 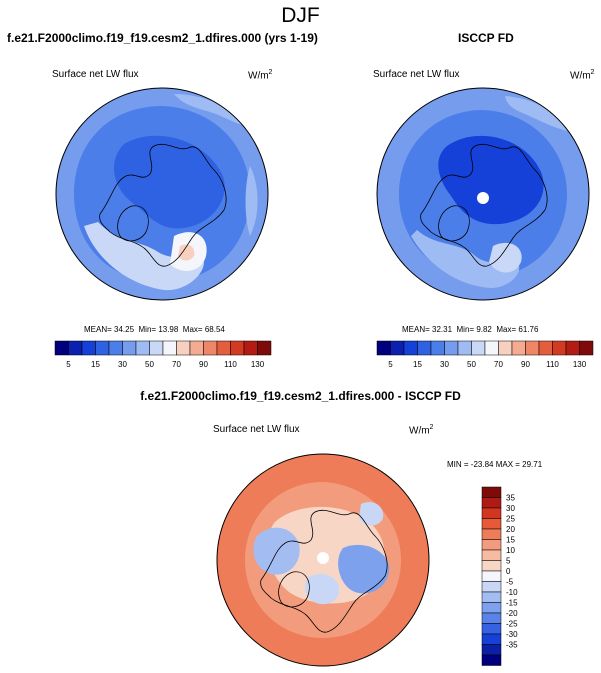 What do you see at coordinates (98, 329) in the screenshot?
I see `panel1-mean-label: MEAN=` at bounding box center [98, 329].